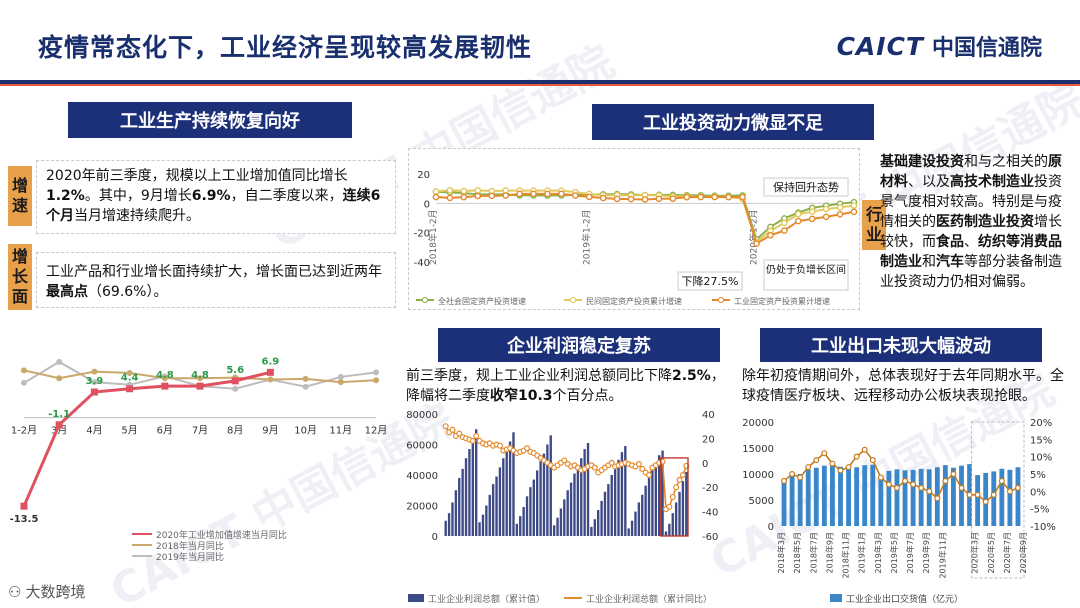  I want to click on y-tick-left: 10000, so click(758, 475).